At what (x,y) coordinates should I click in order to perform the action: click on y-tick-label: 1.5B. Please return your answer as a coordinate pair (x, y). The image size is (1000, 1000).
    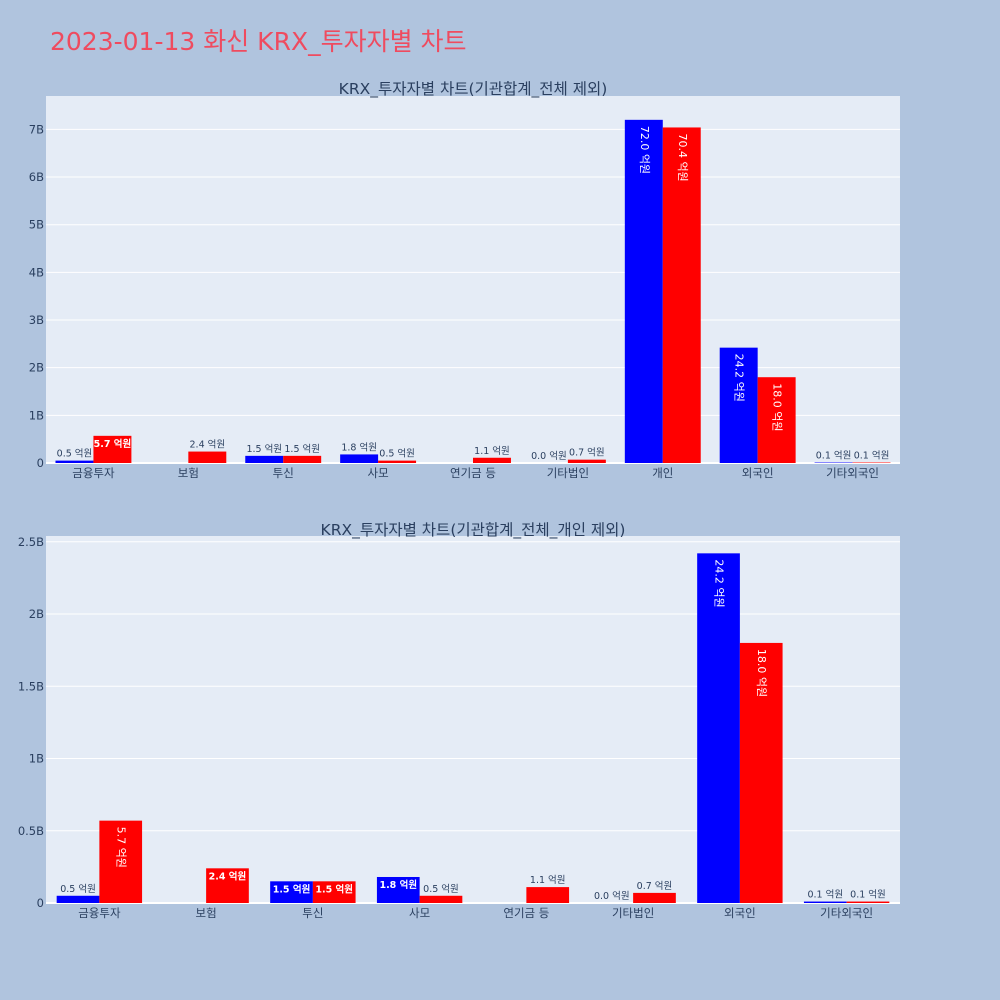
    Looking at the image, I should click on (31, 686).